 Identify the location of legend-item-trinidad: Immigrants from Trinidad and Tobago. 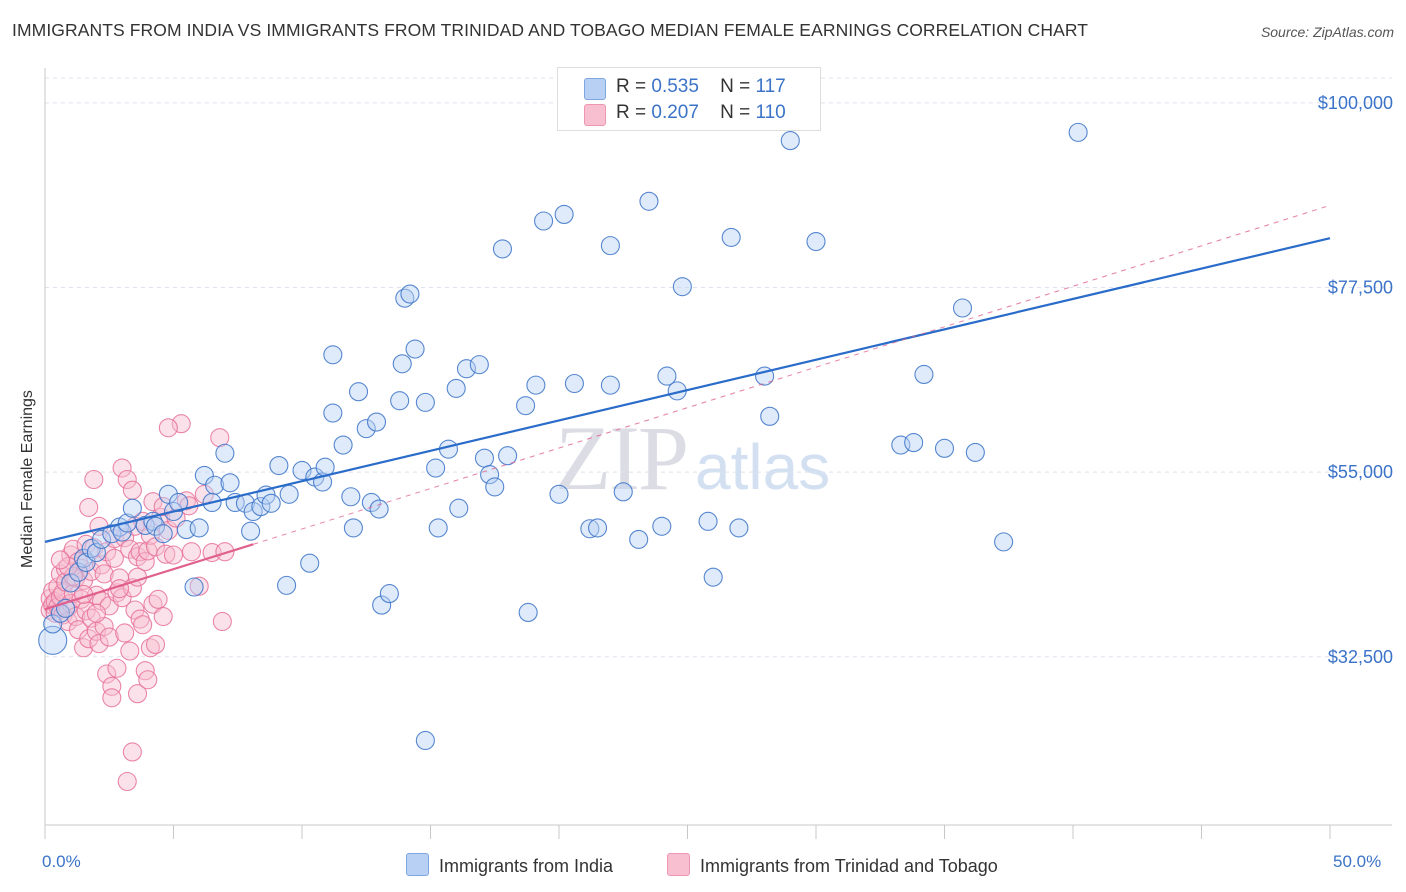
(832, 865).